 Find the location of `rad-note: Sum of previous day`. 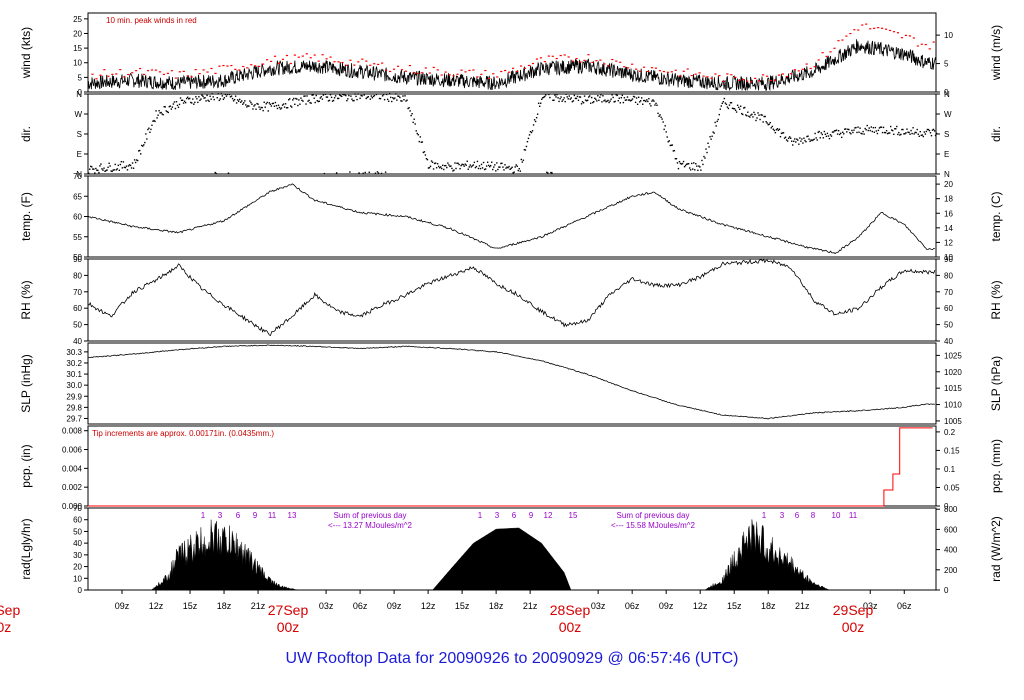

rad-note: Sum of previous day is located at coordinates (653, 515).